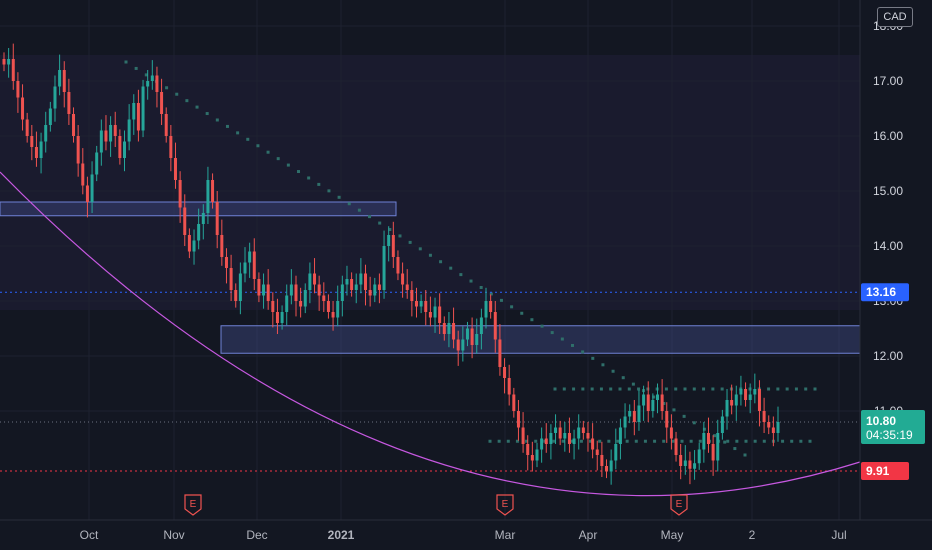  Describe the element at coordinates (752, 535) in the screenshot. I see `x-tick-label: 2` at that location.